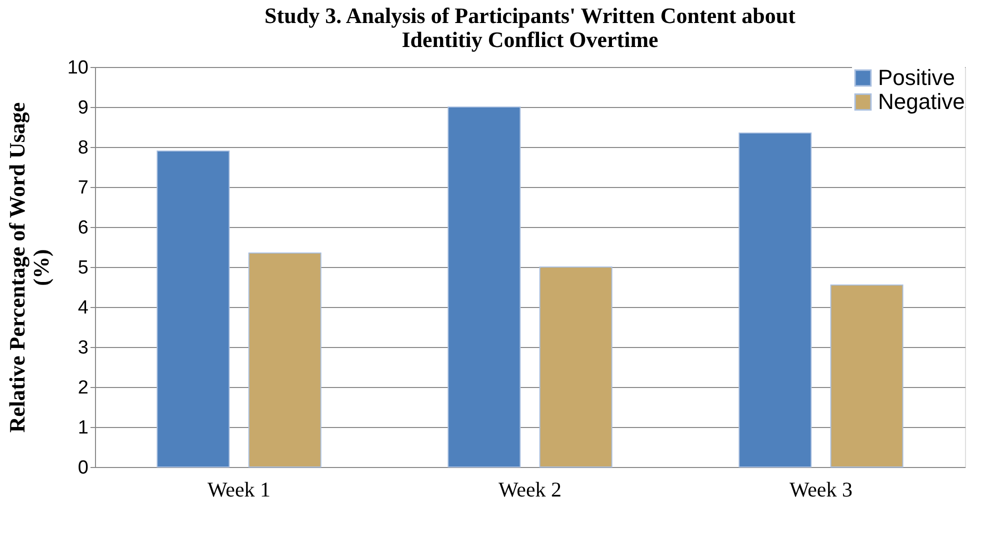 The width and height of the screenshot is (997, 535). I want to click on y-axis-title: Relative Percentage of Word Usage (%), so click(29, 267).